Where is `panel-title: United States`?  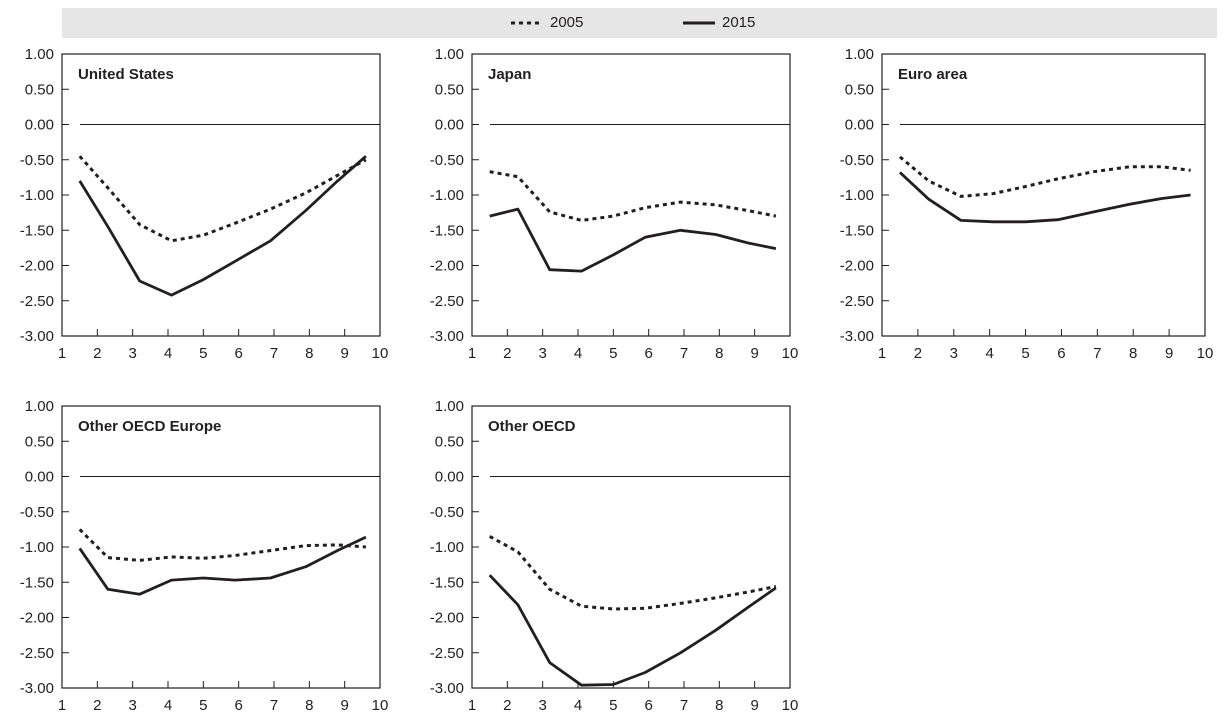
panel-title: United States is located at coordinates (126, 74).